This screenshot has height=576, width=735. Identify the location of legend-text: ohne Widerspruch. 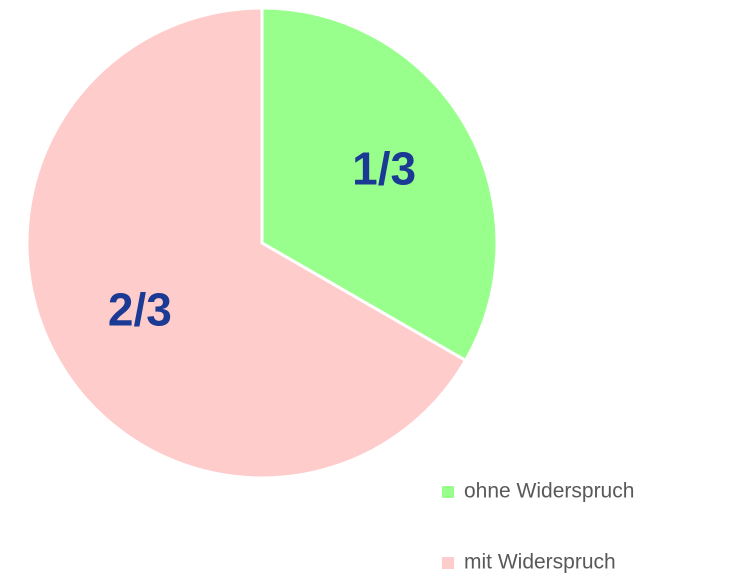
(549, 491).